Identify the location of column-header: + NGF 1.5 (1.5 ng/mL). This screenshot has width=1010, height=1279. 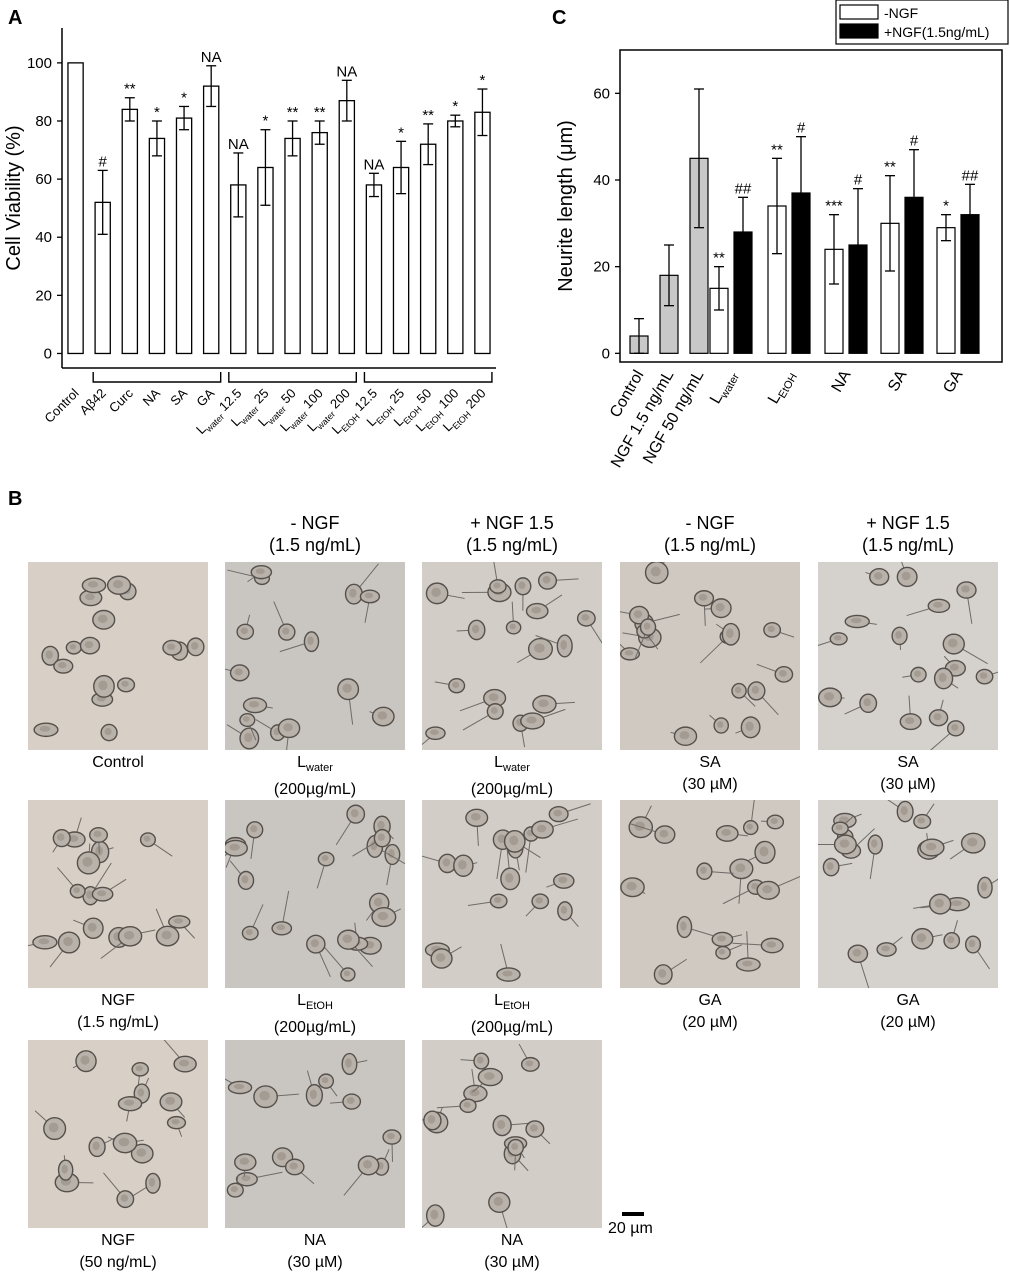
(512, 534).